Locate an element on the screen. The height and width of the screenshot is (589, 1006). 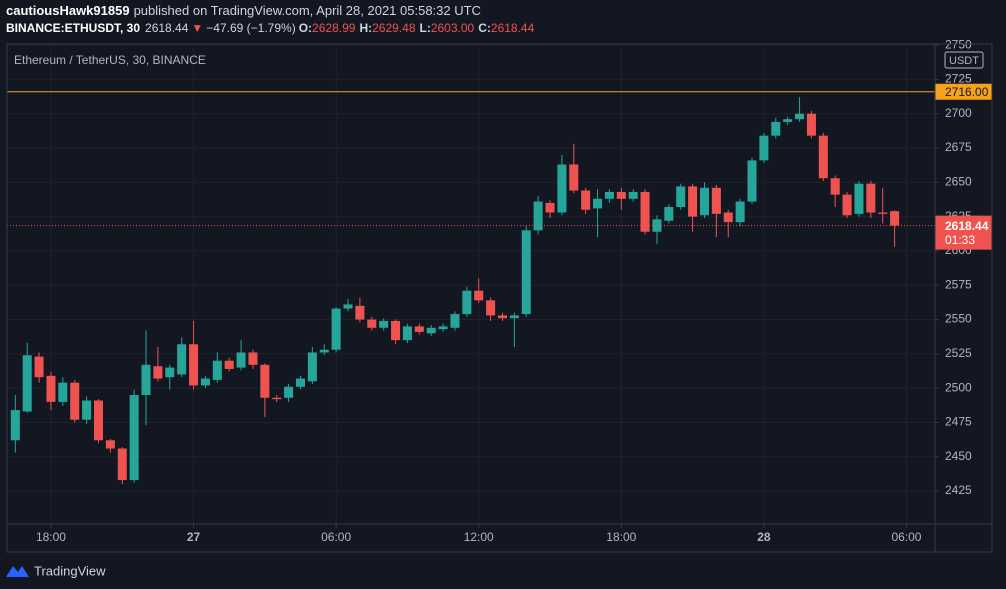
l-label: L: is located at coordinates (425, 28).